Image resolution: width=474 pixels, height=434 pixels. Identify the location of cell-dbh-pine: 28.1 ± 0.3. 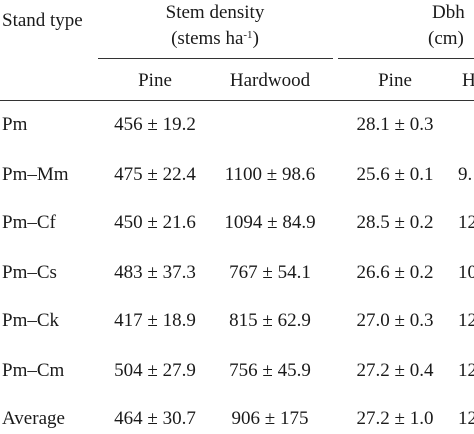
(395, 124).